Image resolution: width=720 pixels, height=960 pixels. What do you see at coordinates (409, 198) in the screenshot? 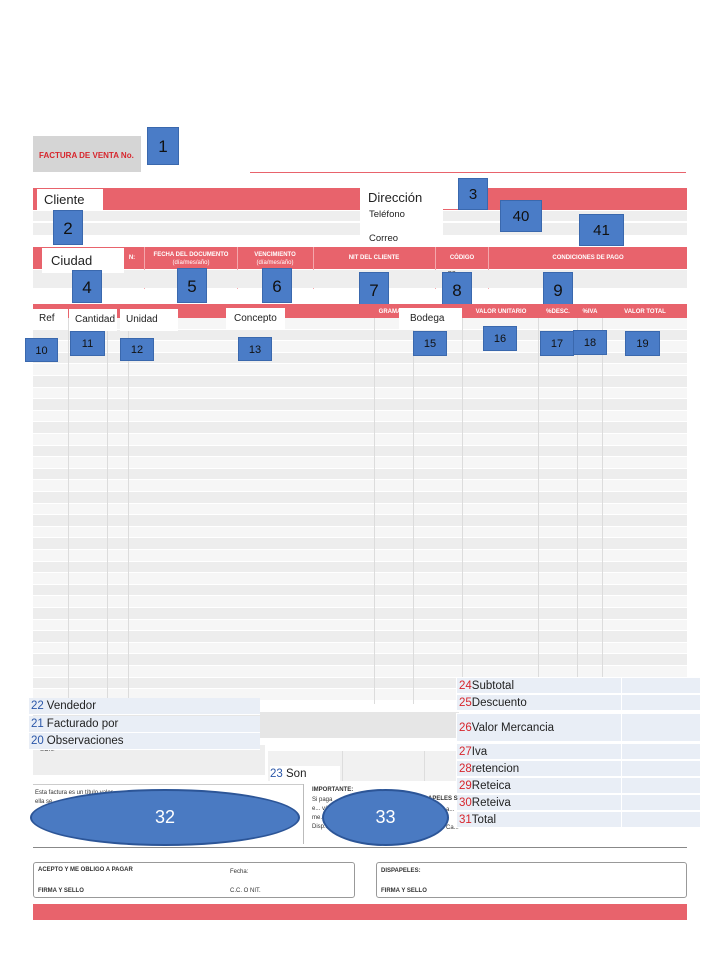
I see `address-label: Dirección` at bounding box center [409, 198].